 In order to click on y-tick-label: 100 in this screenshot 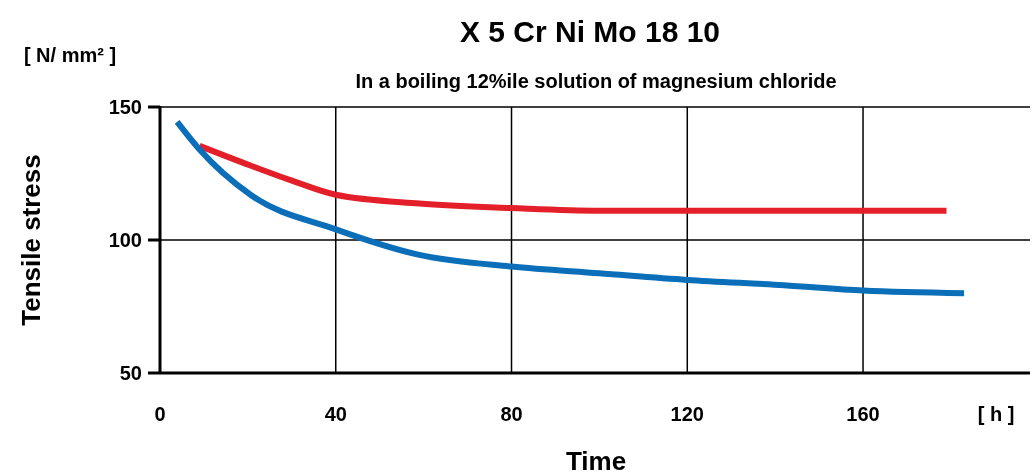, I will do `click(125, 240)`.